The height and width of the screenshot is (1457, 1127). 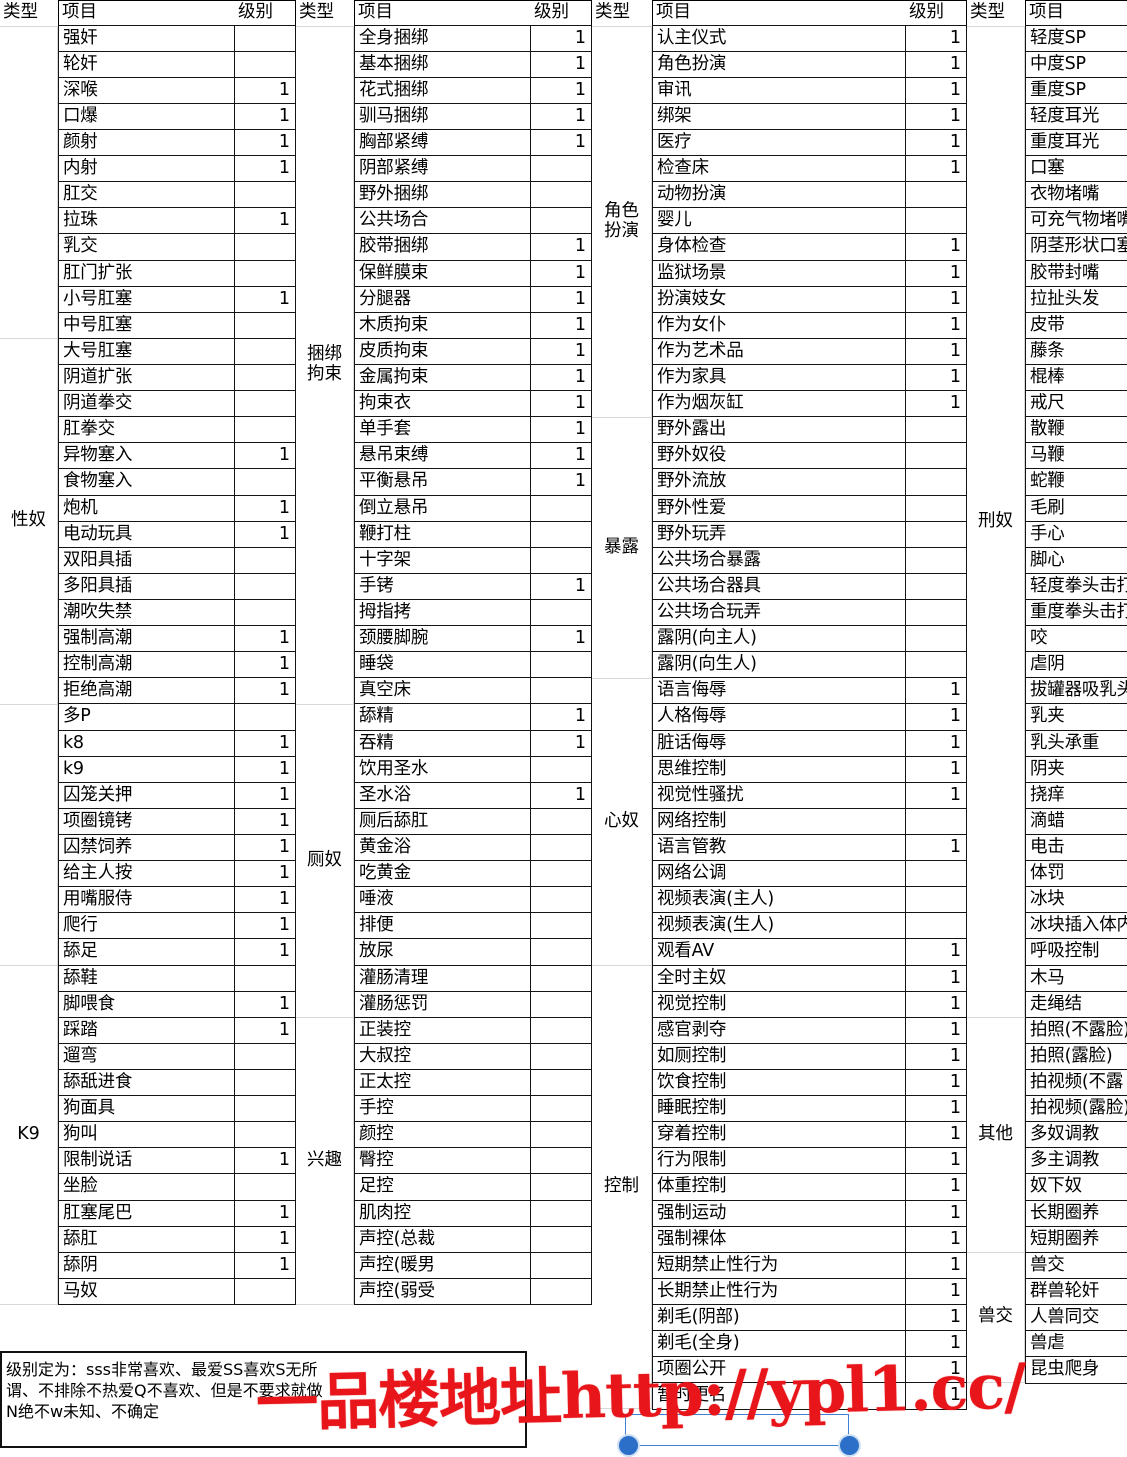 What do you see at coordinates (442, 1265) in the screenshot?
I see `item-cell: 声控(暖男` at bounding box center [442, 1265].